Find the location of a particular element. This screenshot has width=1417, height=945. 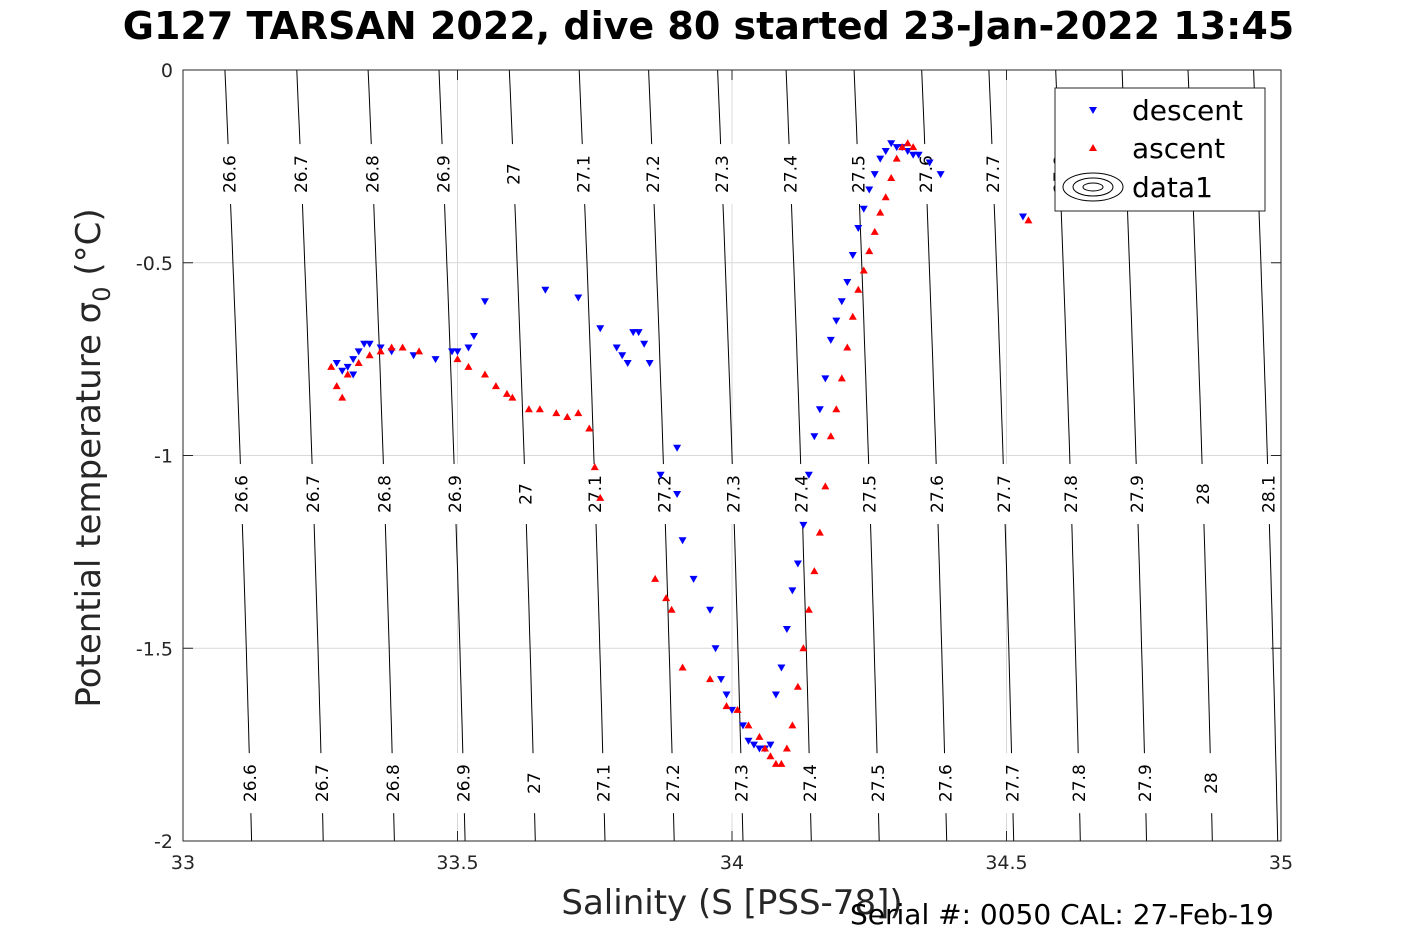

y-axis-label: Potential temperature σ0 (°C) is located at coordinates (92, 457).